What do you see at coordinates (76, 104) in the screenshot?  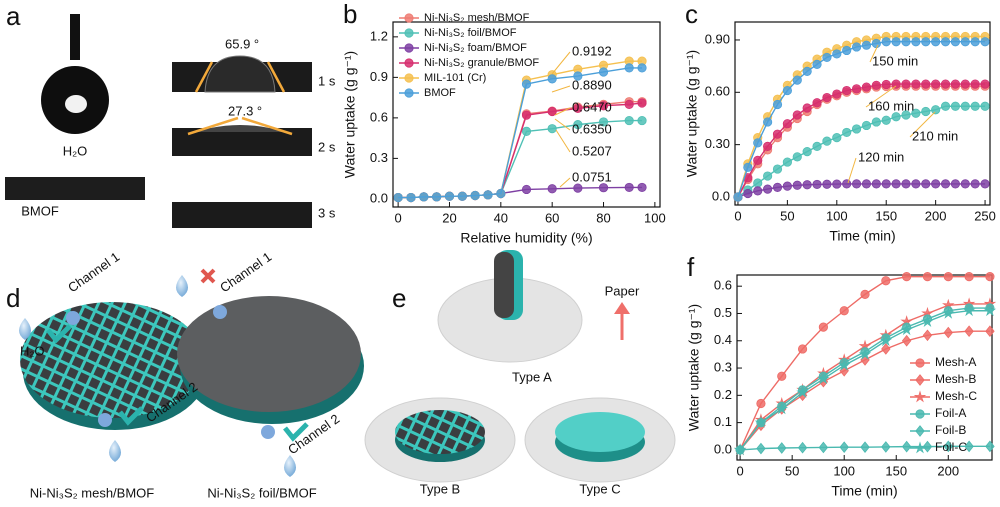 I see `drop-highlight` at bounding box center [76, 104].